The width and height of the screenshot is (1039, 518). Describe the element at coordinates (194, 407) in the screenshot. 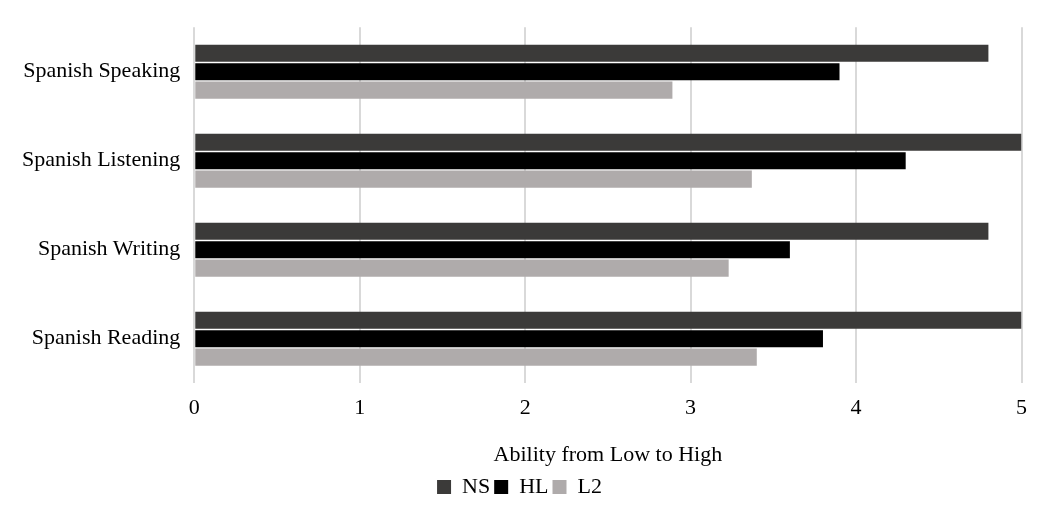

I see `x-tick-label: 0` at that location.